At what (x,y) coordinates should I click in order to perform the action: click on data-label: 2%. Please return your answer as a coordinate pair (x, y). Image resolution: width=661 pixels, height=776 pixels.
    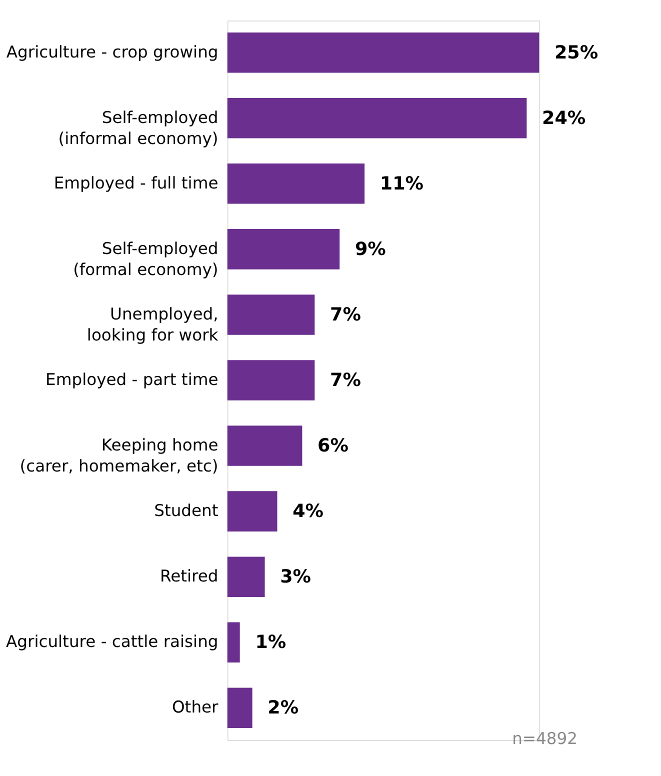
    Looking at the image, I should click on (283, 708).